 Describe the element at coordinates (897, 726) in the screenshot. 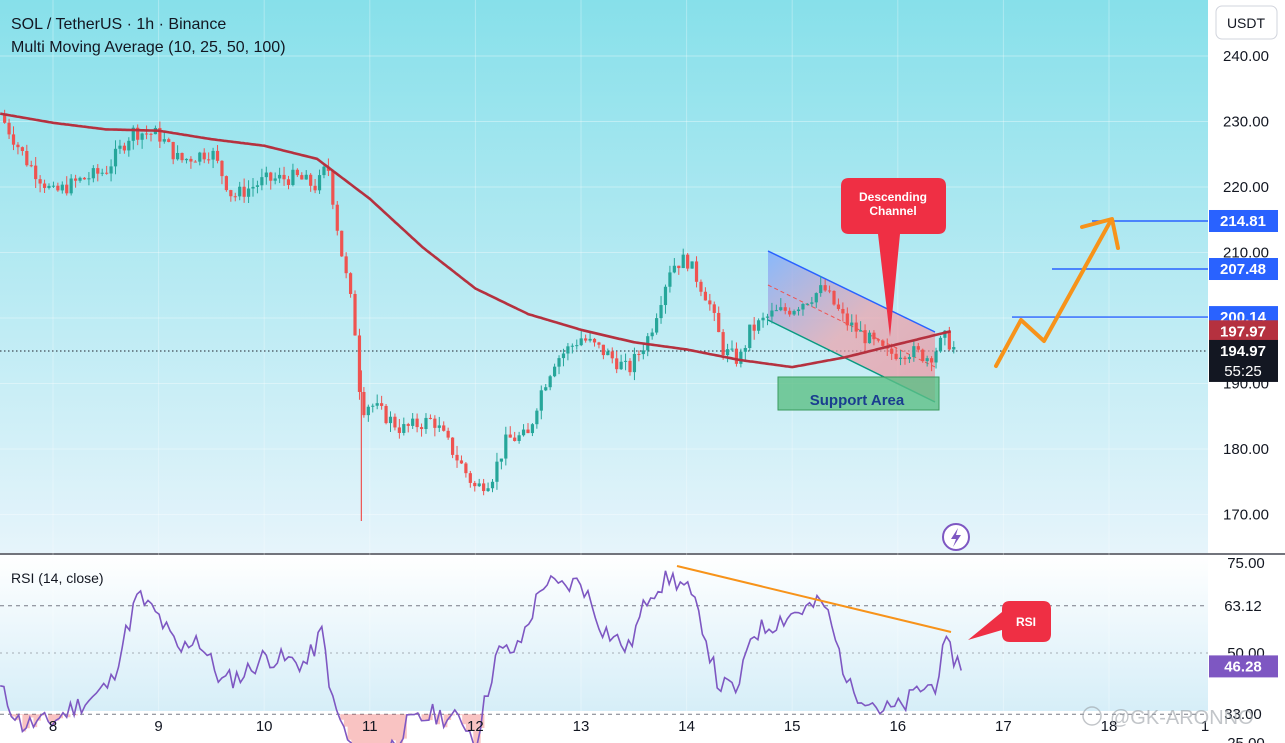

I see `time-tick-label: 16` at that location.